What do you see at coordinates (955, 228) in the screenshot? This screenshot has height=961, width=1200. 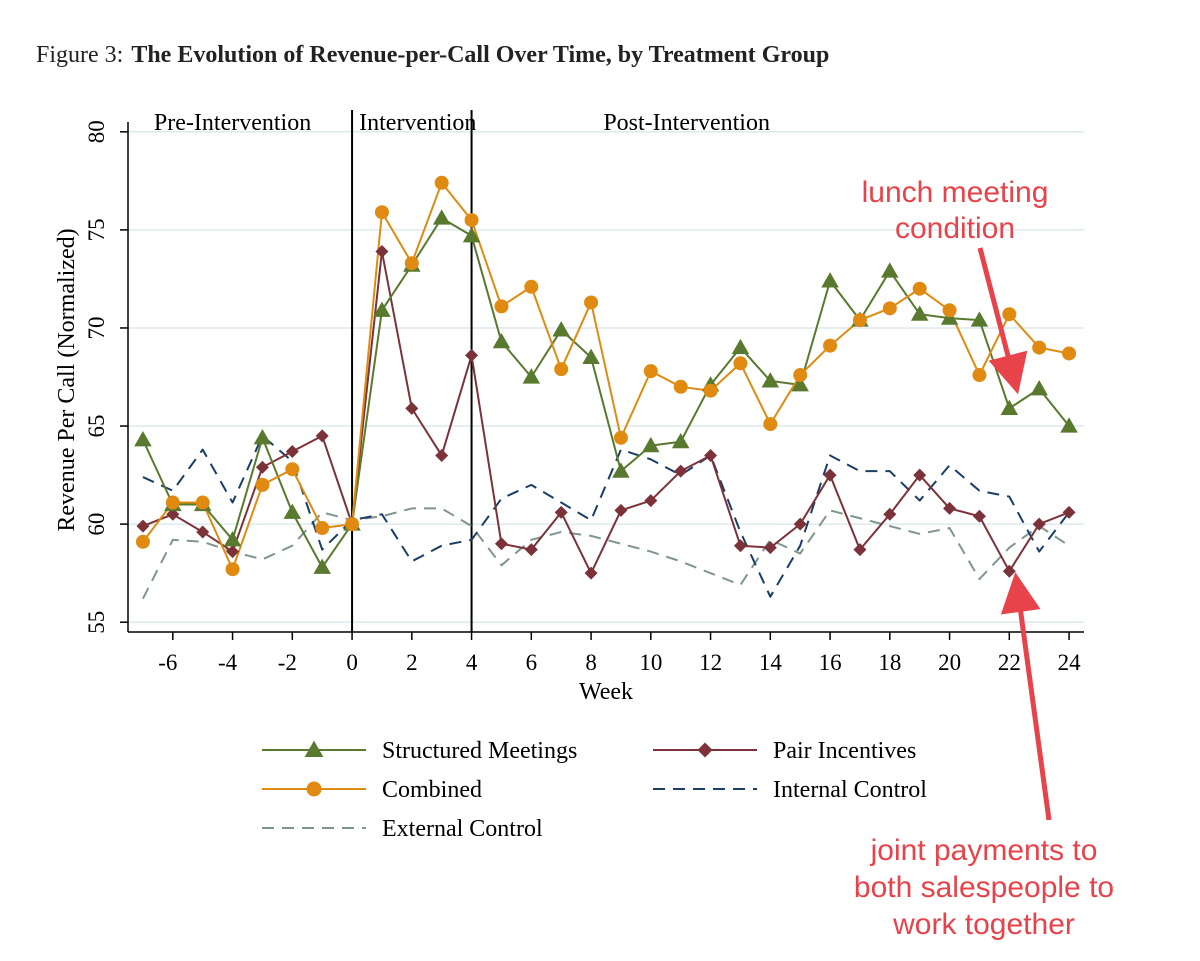 I see `annotation-text-line-2: condition` at bounding box center [955, 228].